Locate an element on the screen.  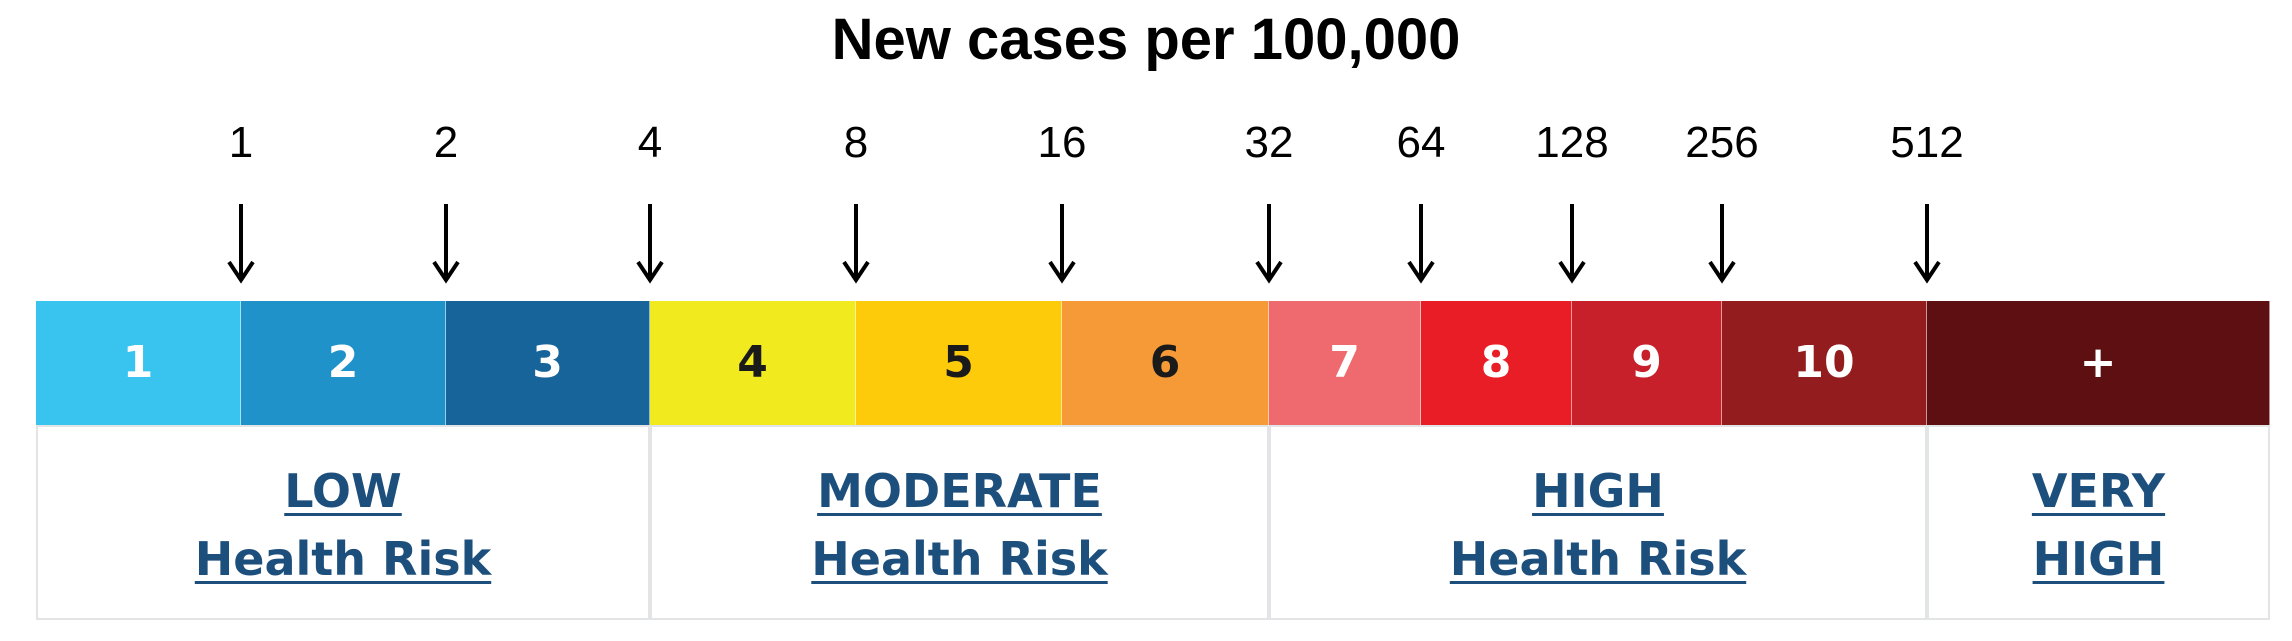
segment-label: 2 is located at coordinates (343, 362).